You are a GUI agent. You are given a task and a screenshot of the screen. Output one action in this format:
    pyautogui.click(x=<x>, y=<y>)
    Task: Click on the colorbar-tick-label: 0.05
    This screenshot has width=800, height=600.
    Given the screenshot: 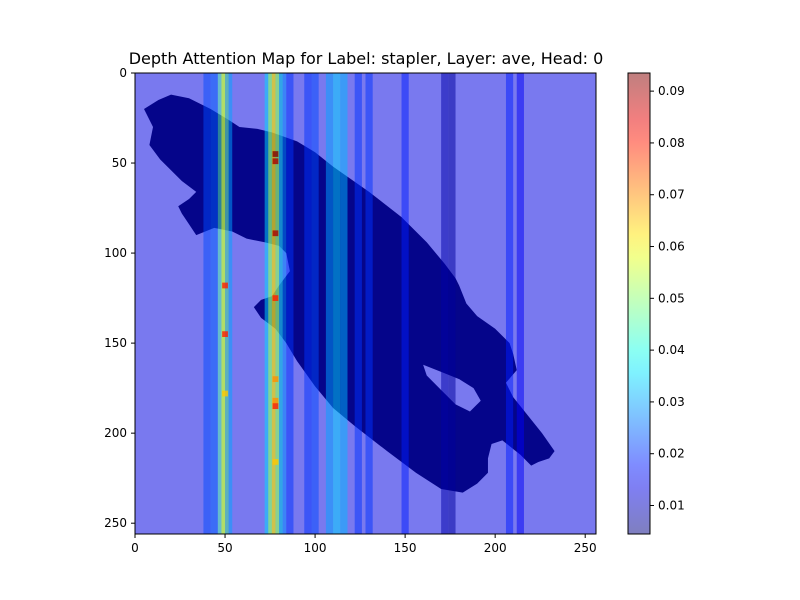 What is the action you would take?
    pyautogui.click(x=671, y=298)
    